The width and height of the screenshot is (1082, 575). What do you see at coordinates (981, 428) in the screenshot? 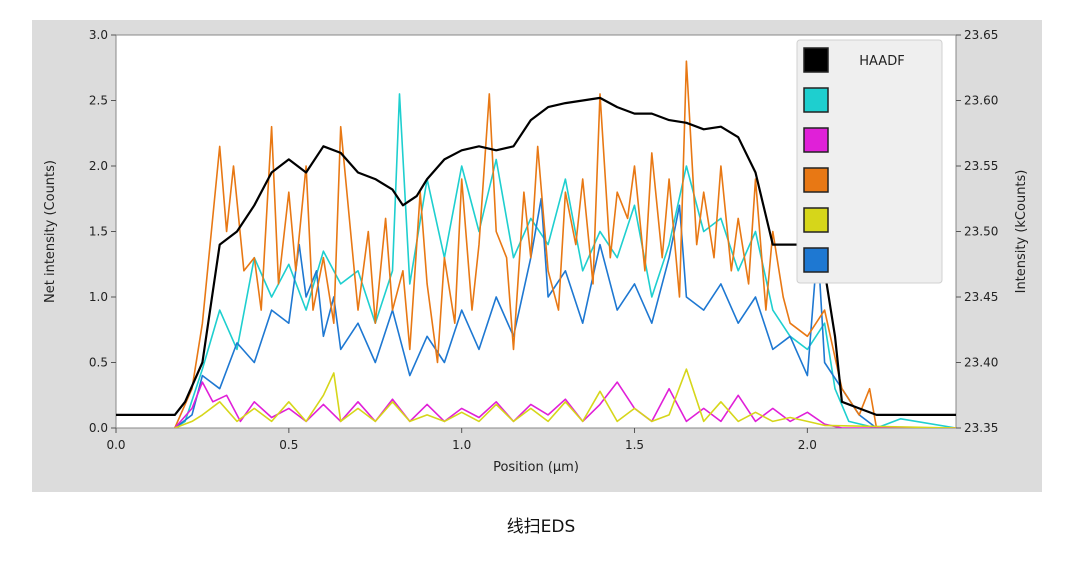
I see `y2-tick-label: 23.35` at bounding box center [981, 428].